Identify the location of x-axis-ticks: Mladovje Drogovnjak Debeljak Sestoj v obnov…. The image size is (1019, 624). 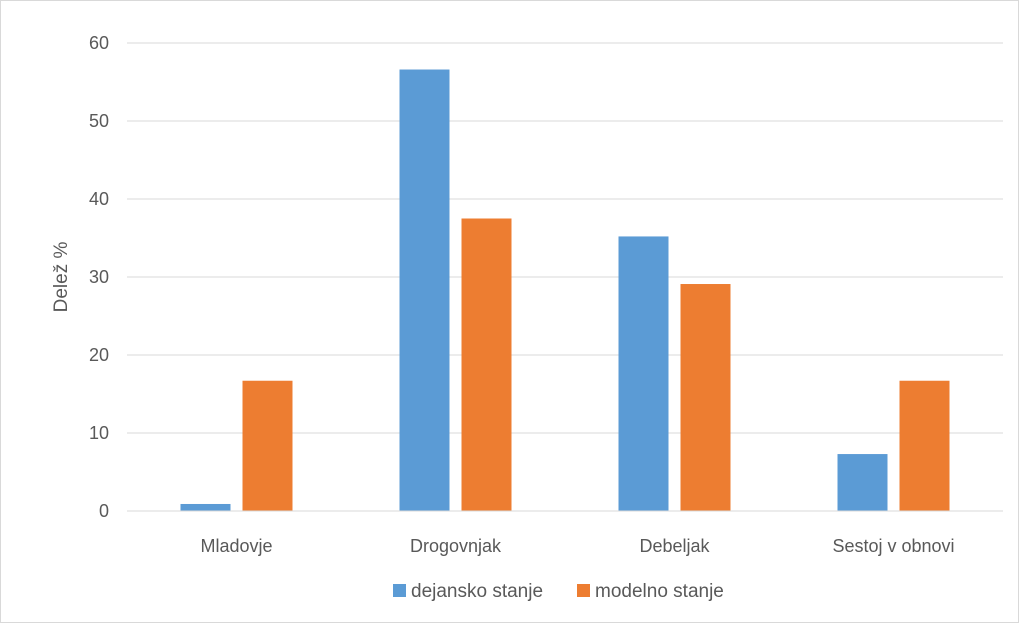
(577, 546).